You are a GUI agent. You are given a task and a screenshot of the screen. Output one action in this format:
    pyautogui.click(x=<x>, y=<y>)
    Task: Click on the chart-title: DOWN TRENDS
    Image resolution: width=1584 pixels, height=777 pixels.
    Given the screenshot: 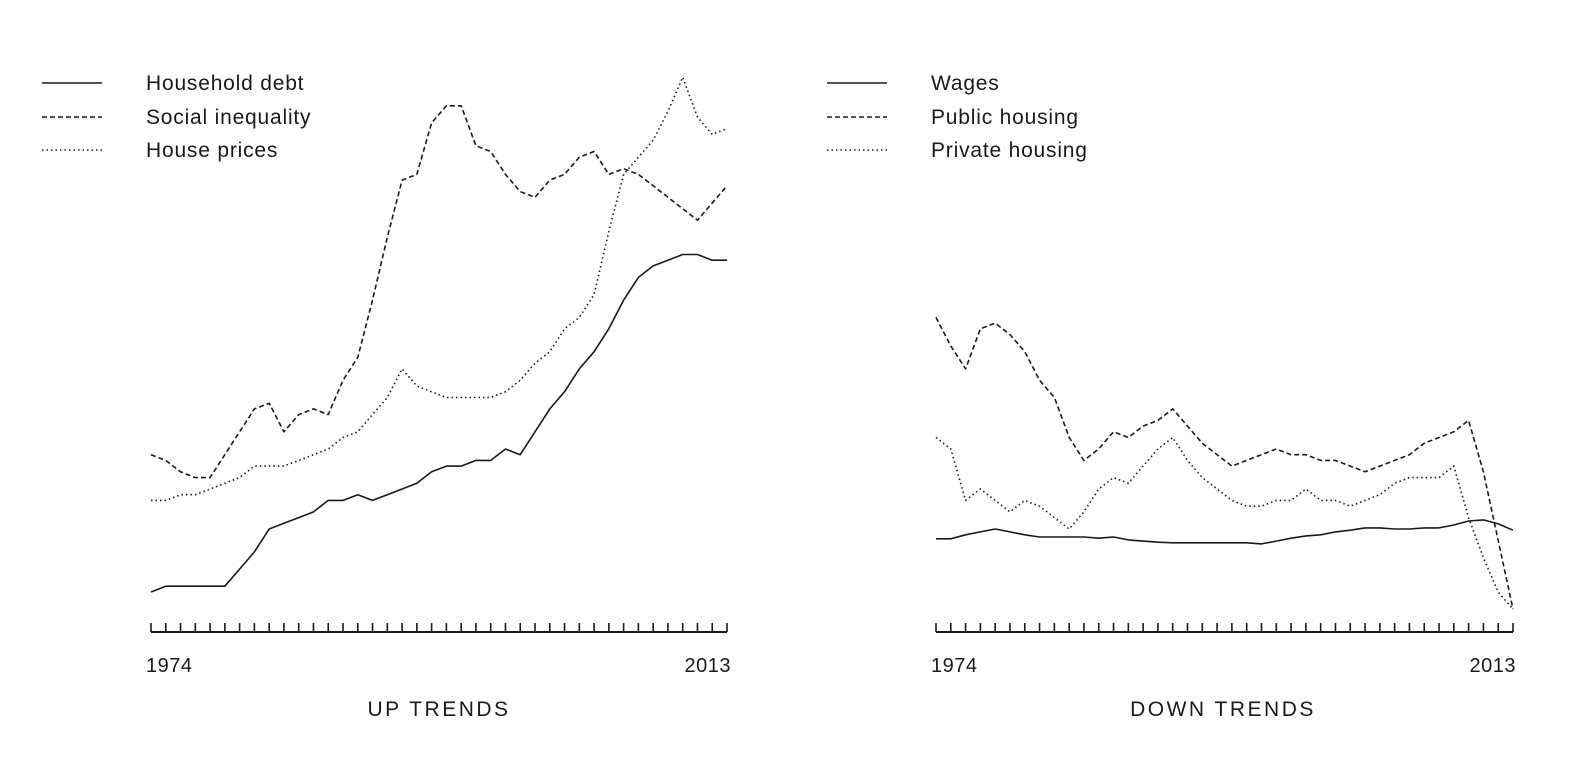 What is the action you would take?
    pyautogui.click(x=1223, y=709)
    